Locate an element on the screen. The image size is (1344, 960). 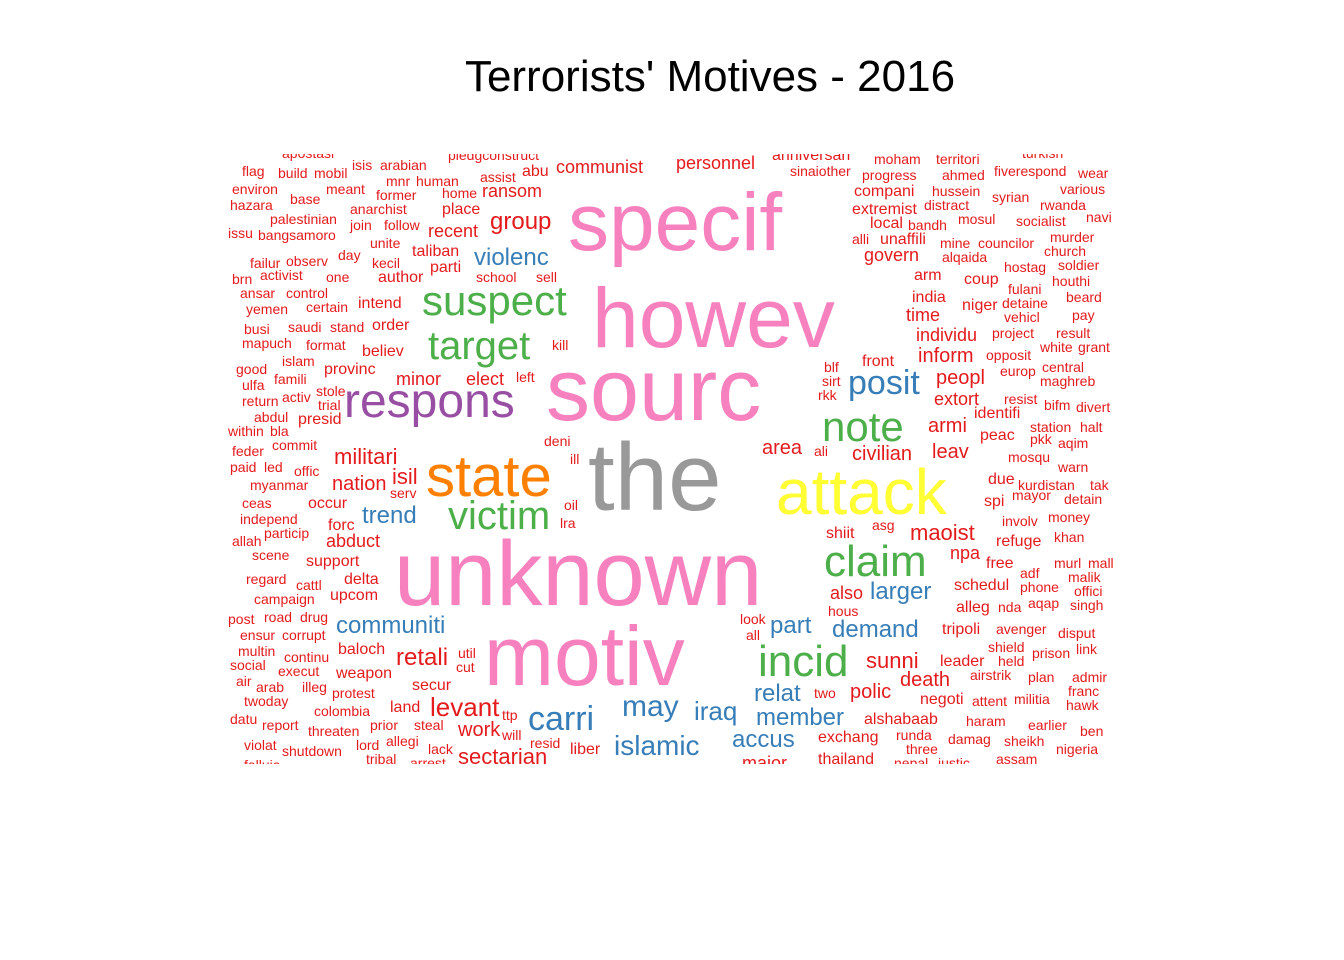
cloud-word: extort is located at coordinates (957, 399).